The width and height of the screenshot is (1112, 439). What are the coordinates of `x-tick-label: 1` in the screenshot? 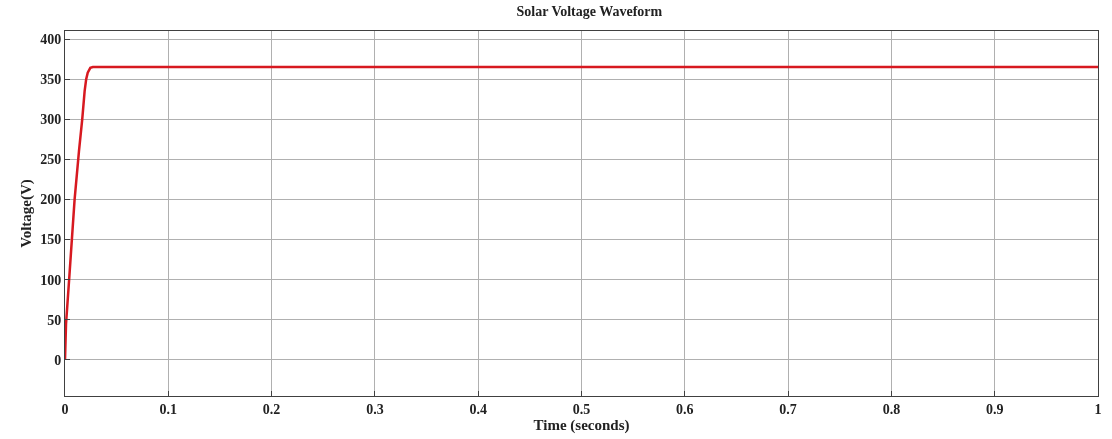 It's located at (1098, 409).